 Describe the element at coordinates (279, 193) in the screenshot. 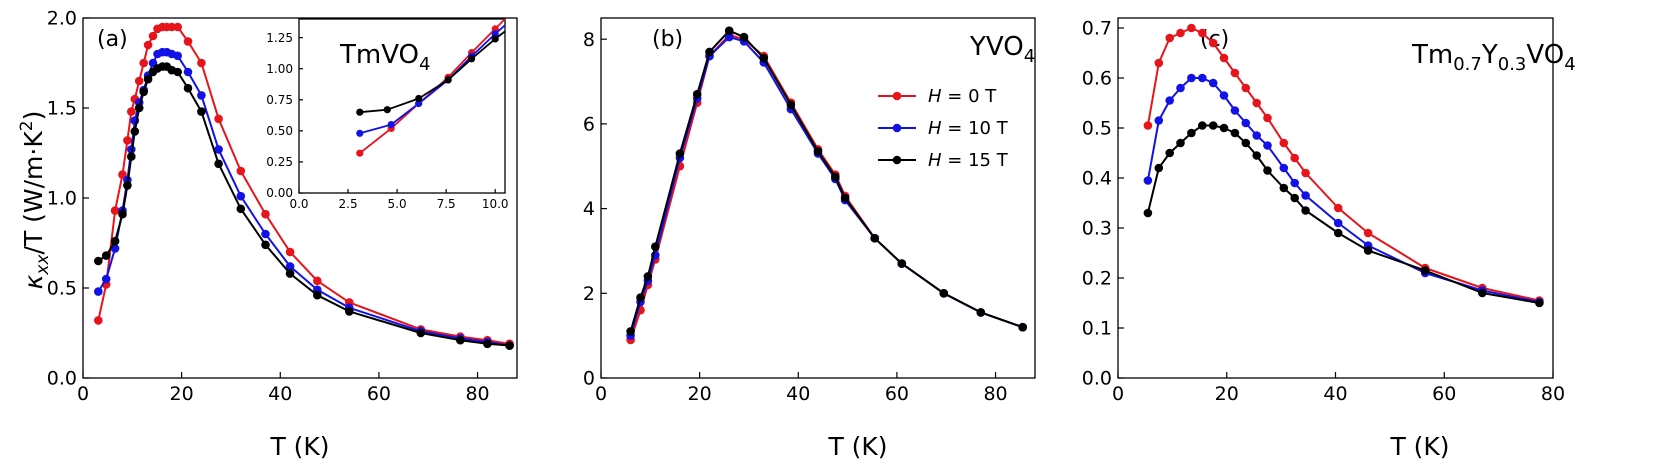

I see `inset-ytick-label-0: 0.00` at that location.